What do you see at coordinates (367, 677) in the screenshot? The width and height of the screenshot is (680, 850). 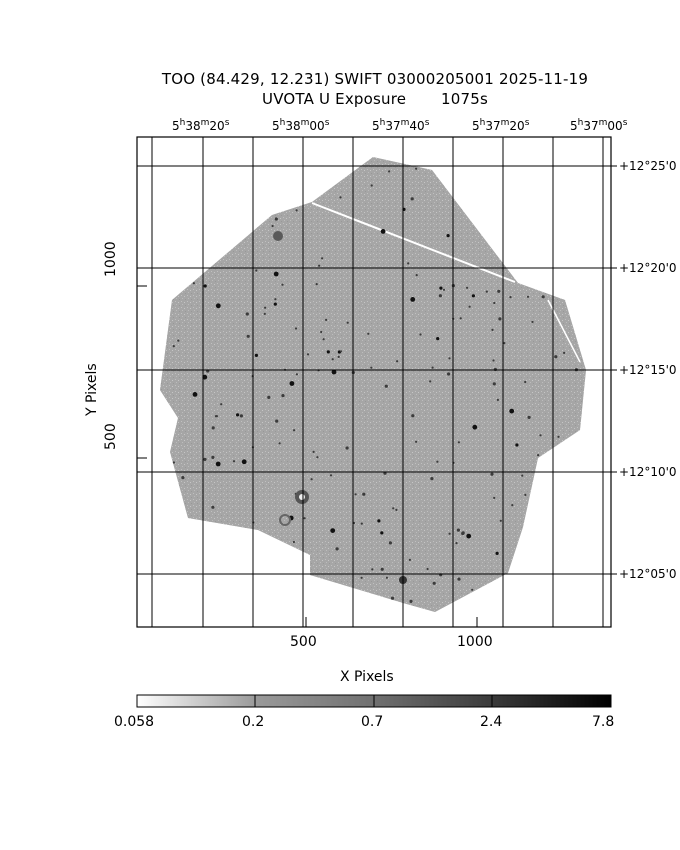 I see `x-axis-label: X Pixels` at bounding box center [367, 677].